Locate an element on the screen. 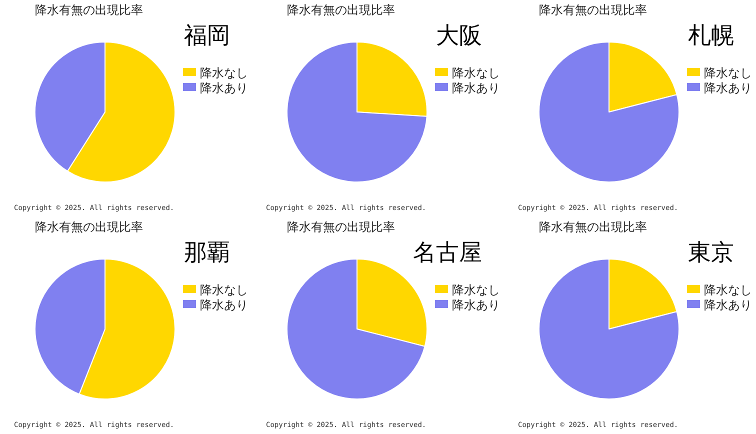  chart-subtitle: 札幌 is located at coordinates (711, 36).